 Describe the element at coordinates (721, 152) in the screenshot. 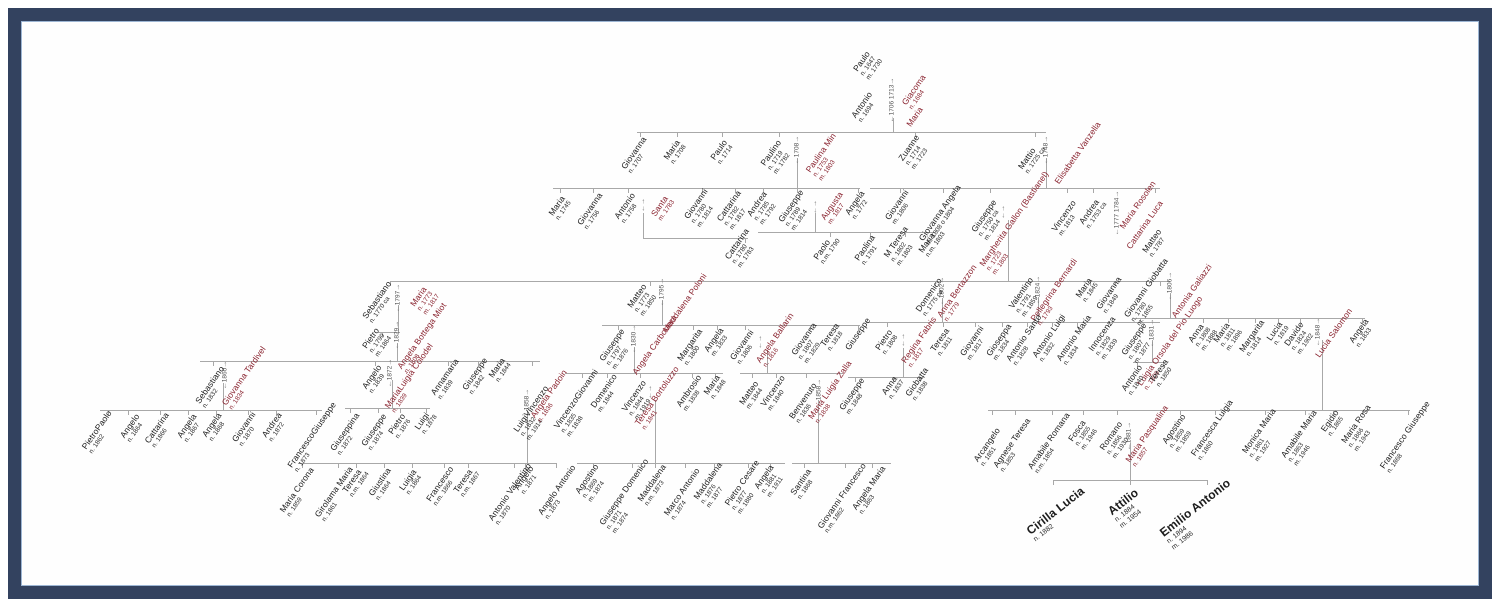

I see `person-label: Paulo n. 1714` at that location.